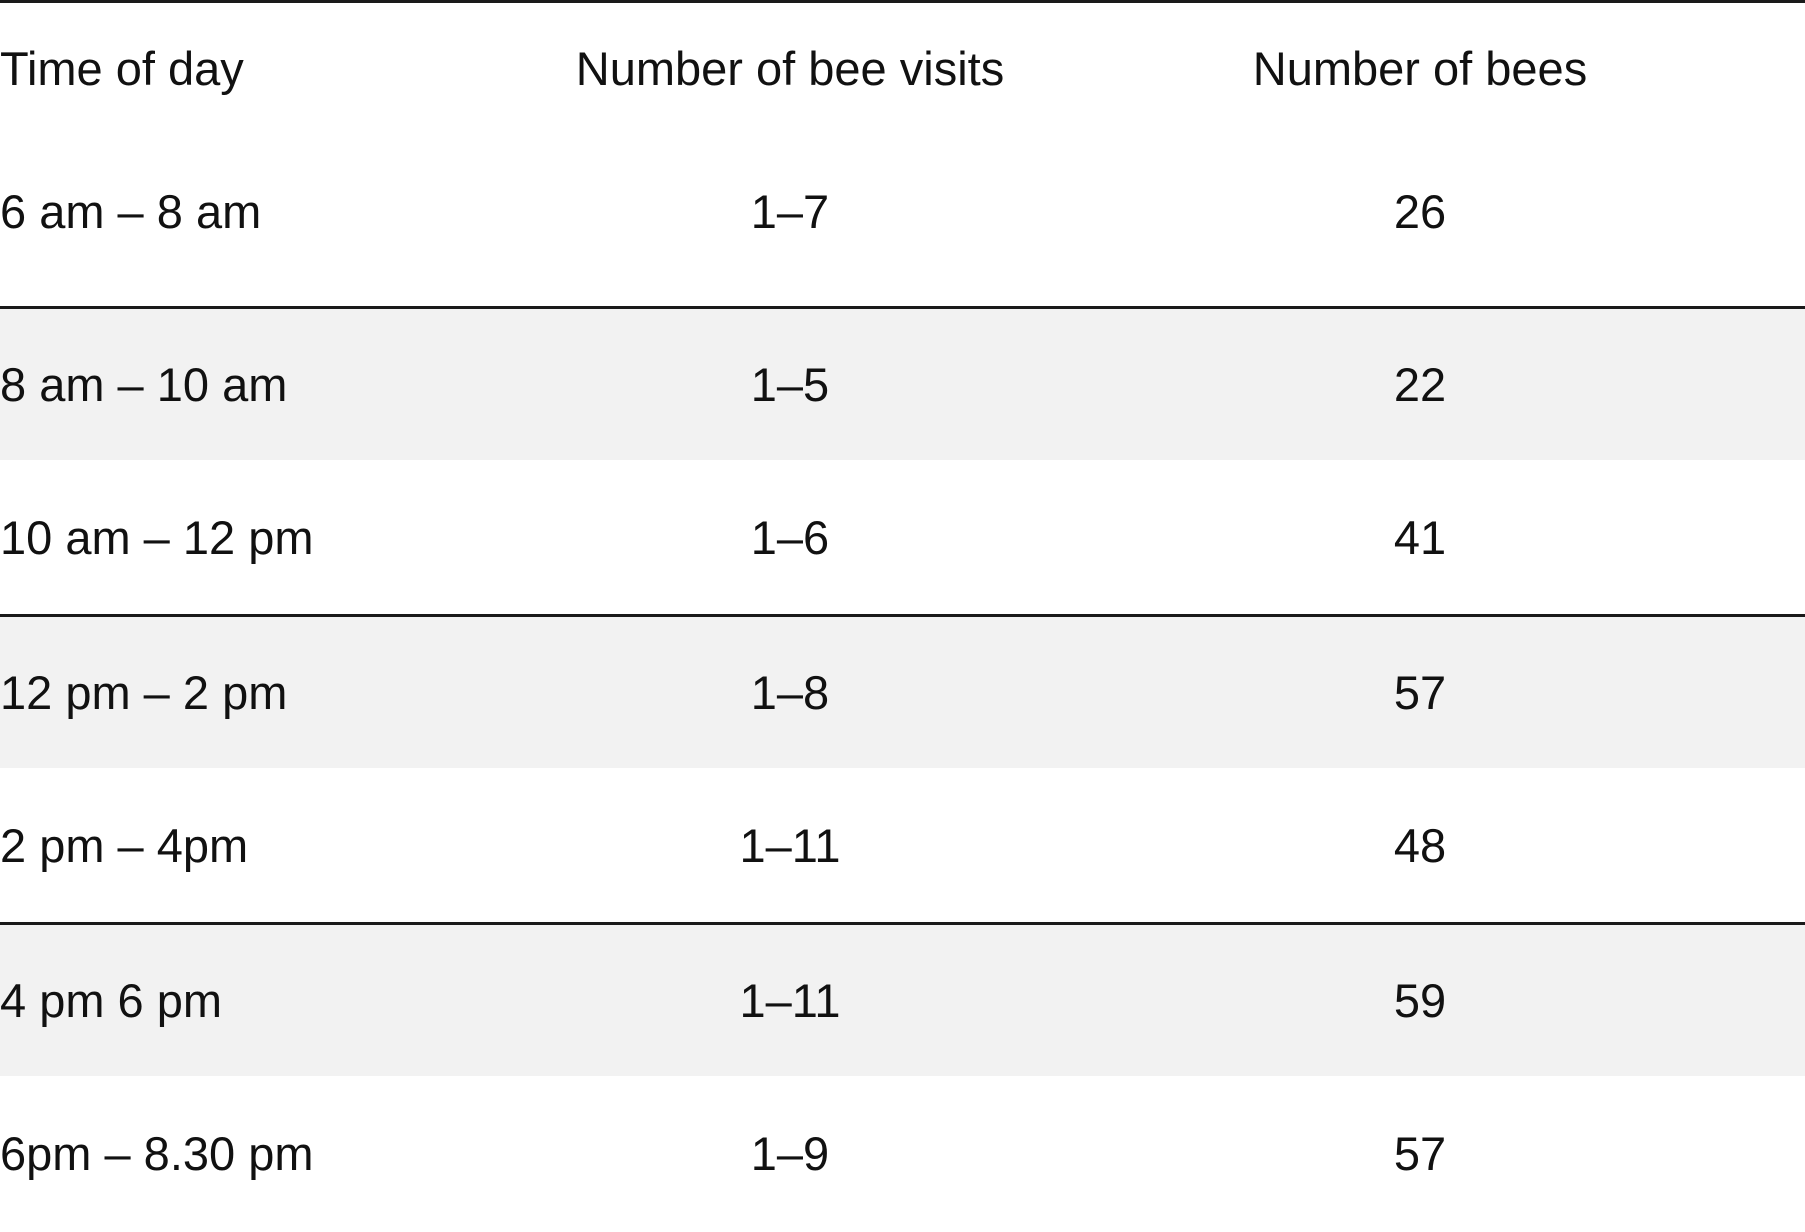 Image resolution: width=1805 pixels, height=1232 pixels. What do you see at coordinates (902, 999) in the screenshot?
I see `table-row: 4 pm 6 pm 1–11 59` at bounding box center [902, 999].